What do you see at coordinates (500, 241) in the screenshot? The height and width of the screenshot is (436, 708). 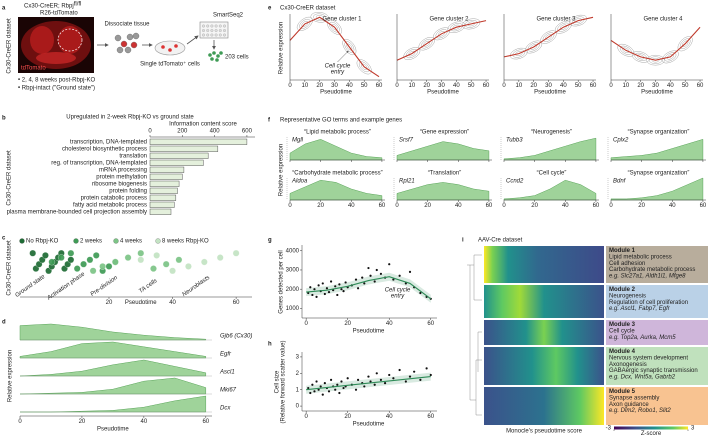 I see `panel-title: AAV-Cre dataset` at bounding box center [500, 241].